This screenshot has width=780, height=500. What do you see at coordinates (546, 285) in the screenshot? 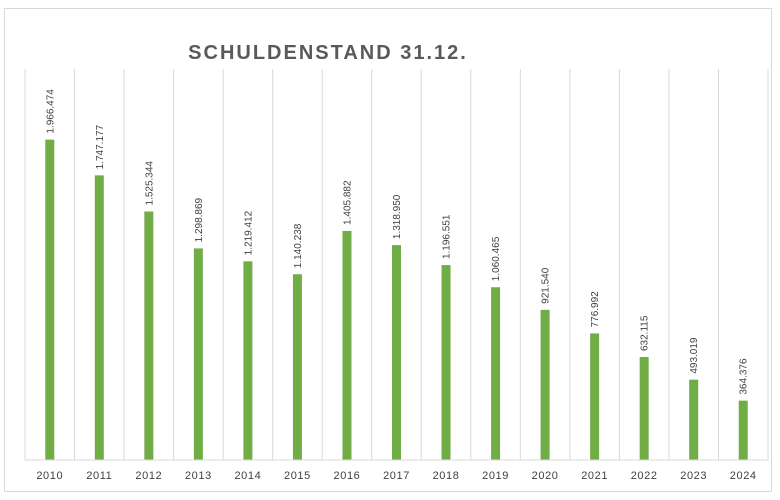
I see `data-label-2020: 921.540` at bounding box center [546, 285].